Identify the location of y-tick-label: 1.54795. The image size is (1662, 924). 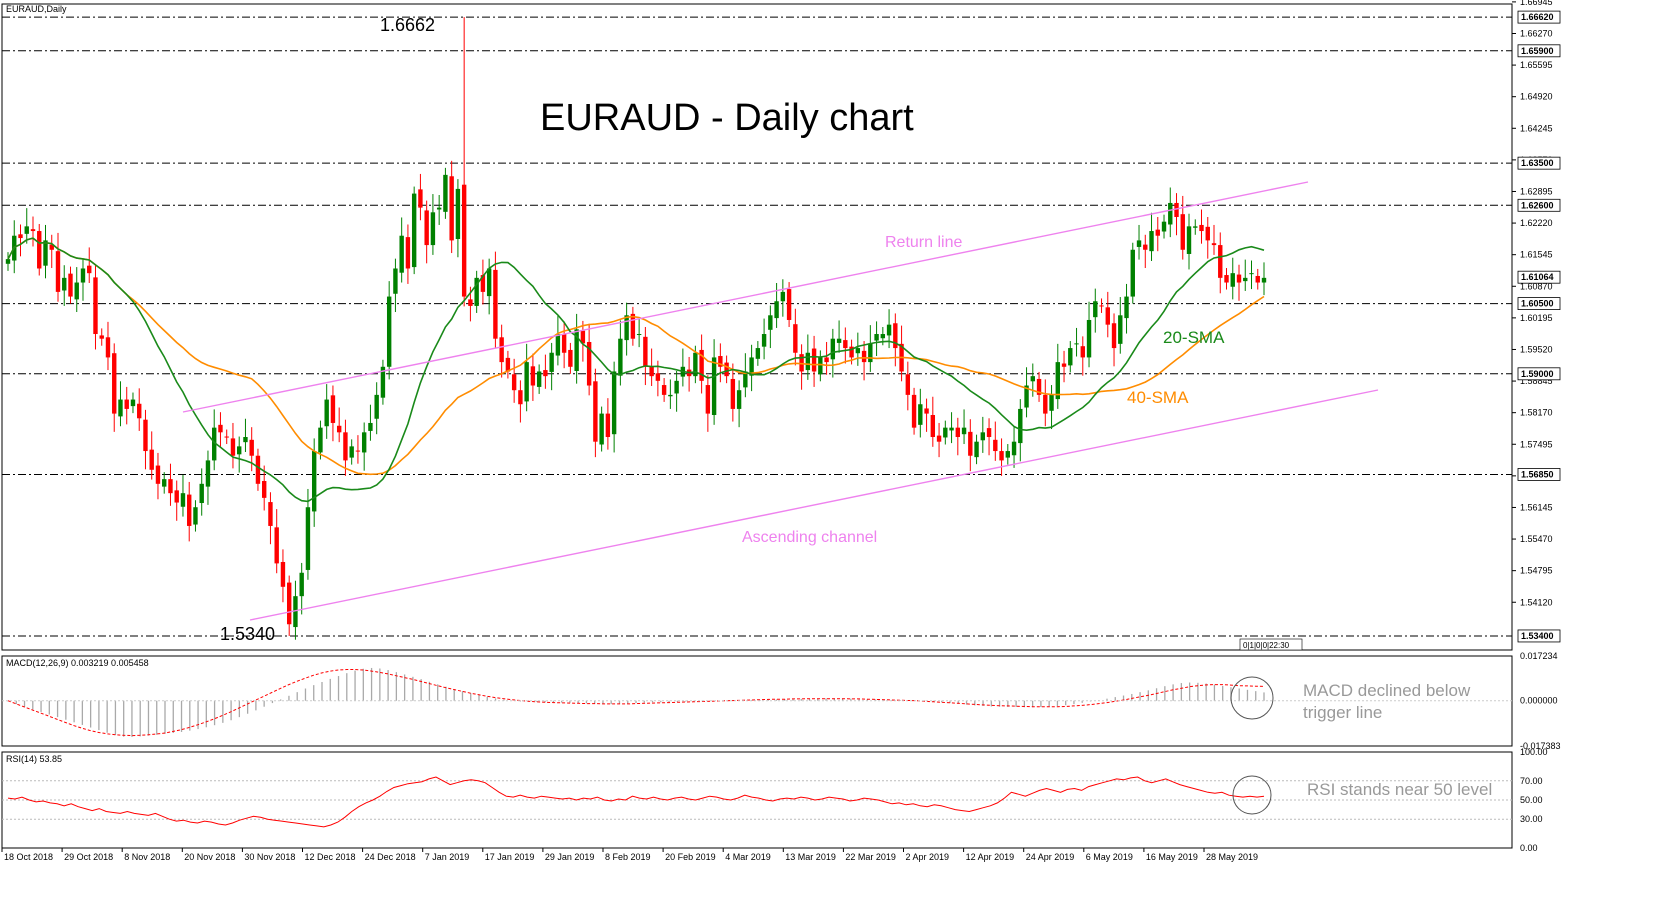
(1536, 571).